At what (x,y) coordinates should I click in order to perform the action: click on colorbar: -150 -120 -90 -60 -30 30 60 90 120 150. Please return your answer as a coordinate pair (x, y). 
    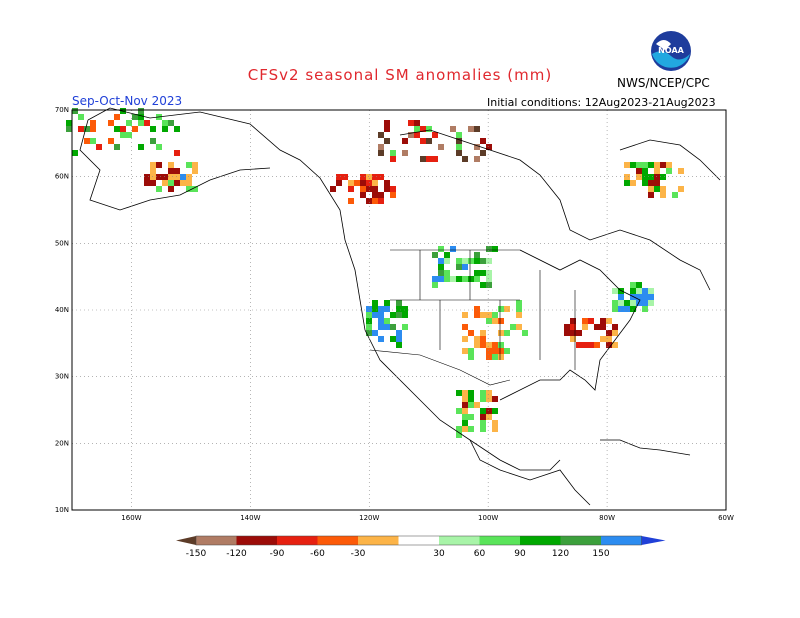
    Looking at the image, I should click on (421, 547).